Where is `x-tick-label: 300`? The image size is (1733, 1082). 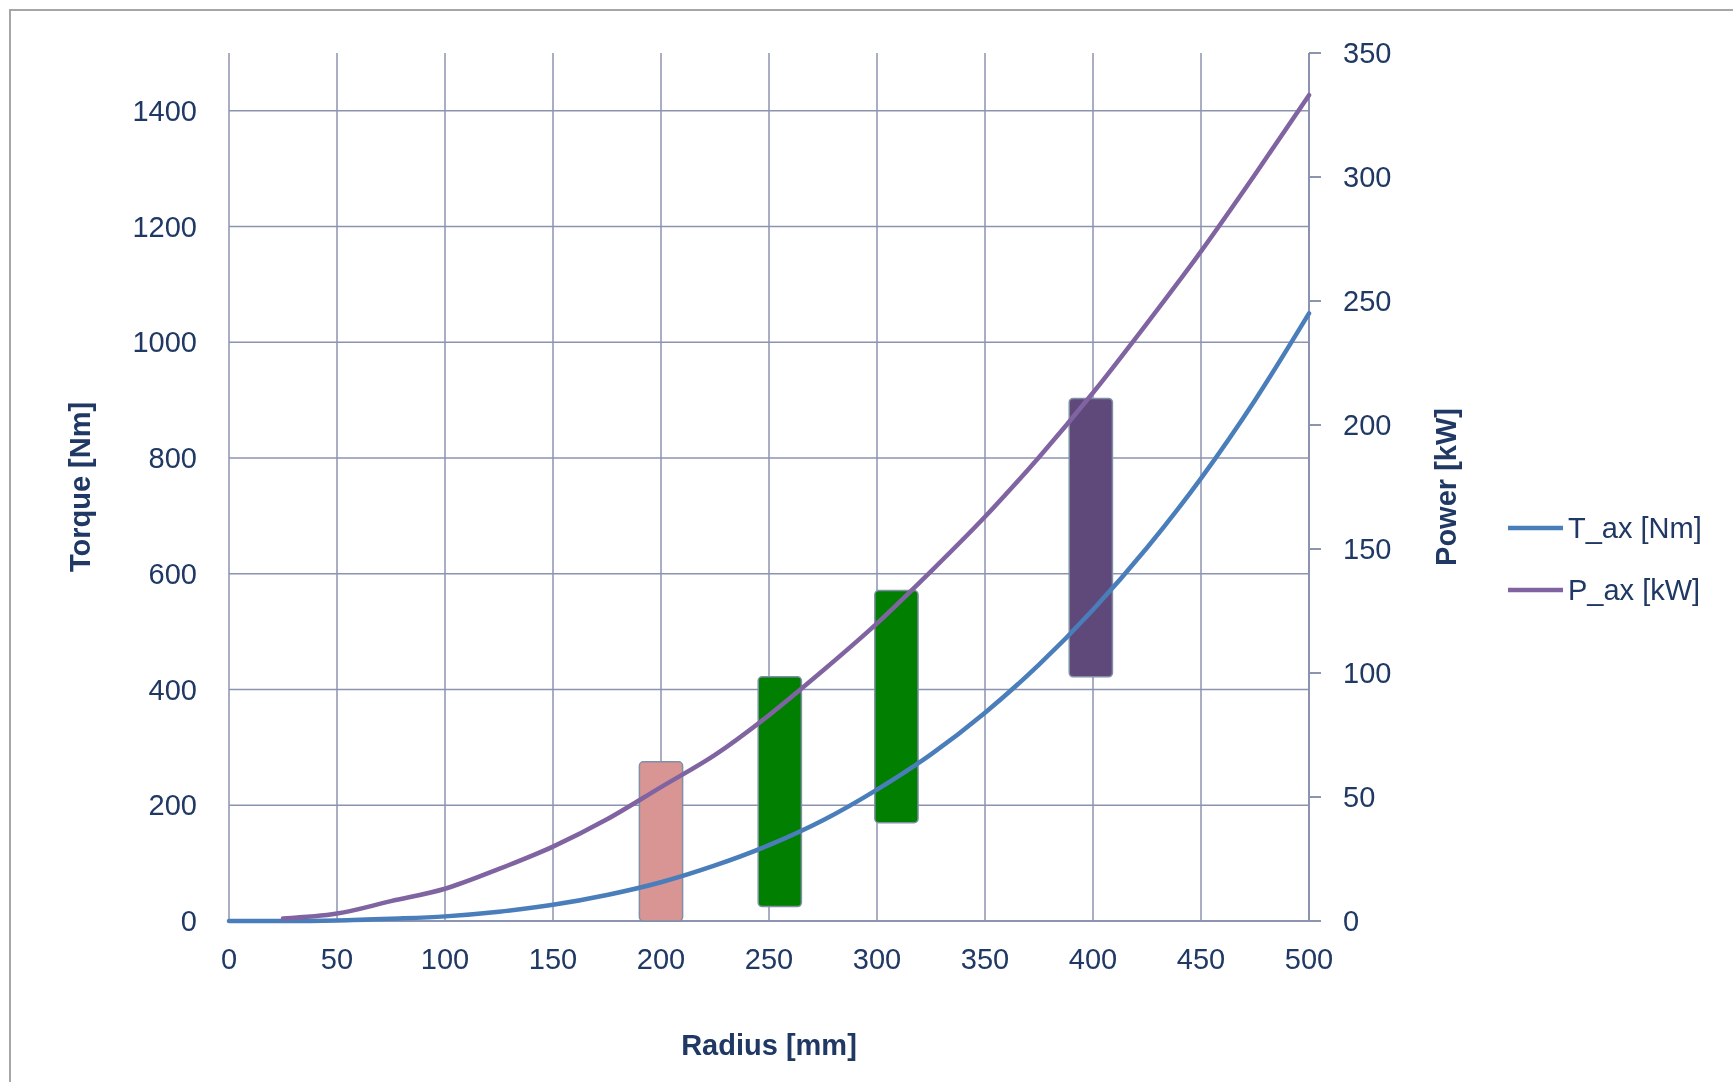
x-tick-label: 300 is located at coordinates (877, 959).